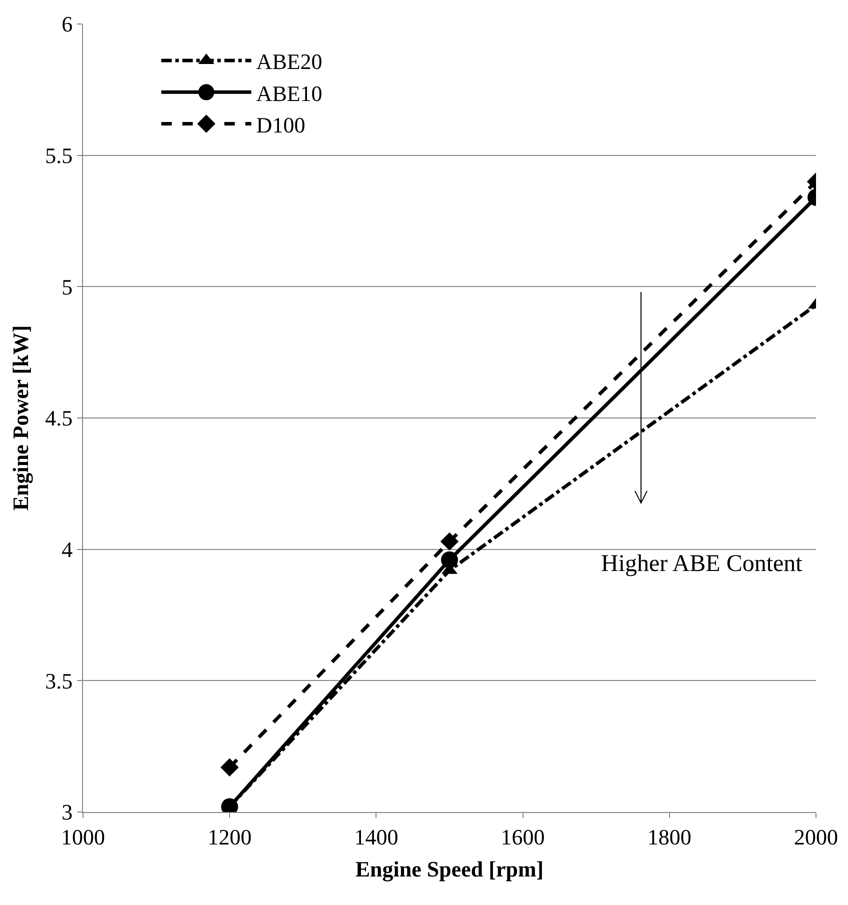 The height and width of the screenshot is (905, 848). Describe the element at coordinates (67, 812) in the screenshot. I see `y-tick-label: 3` at that location.